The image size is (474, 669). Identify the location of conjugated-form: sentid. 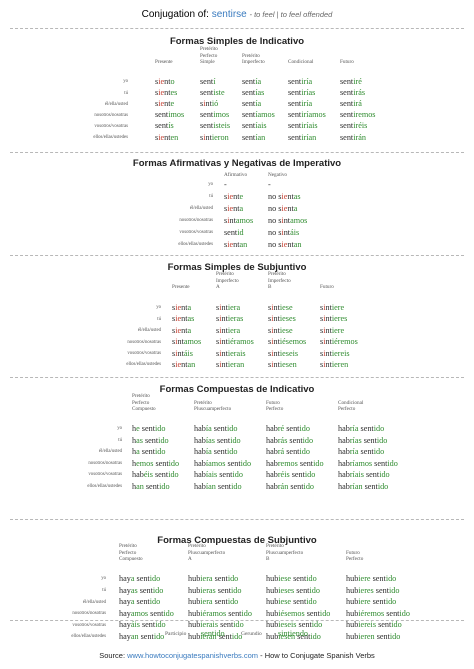
(234, 232).